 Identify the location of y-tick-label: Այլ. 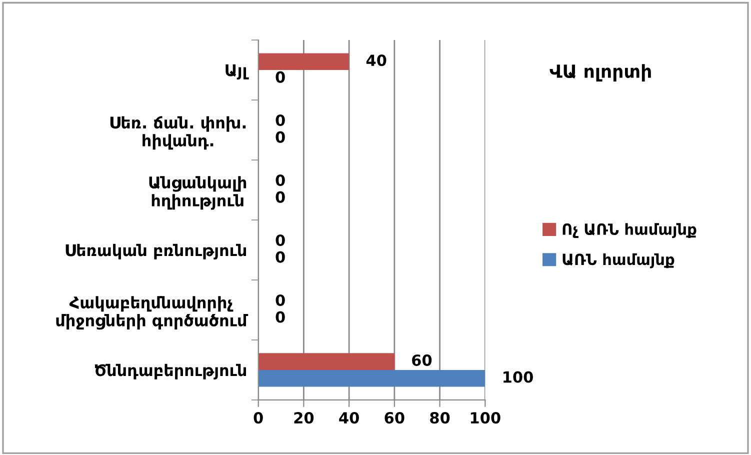
(237, 72).